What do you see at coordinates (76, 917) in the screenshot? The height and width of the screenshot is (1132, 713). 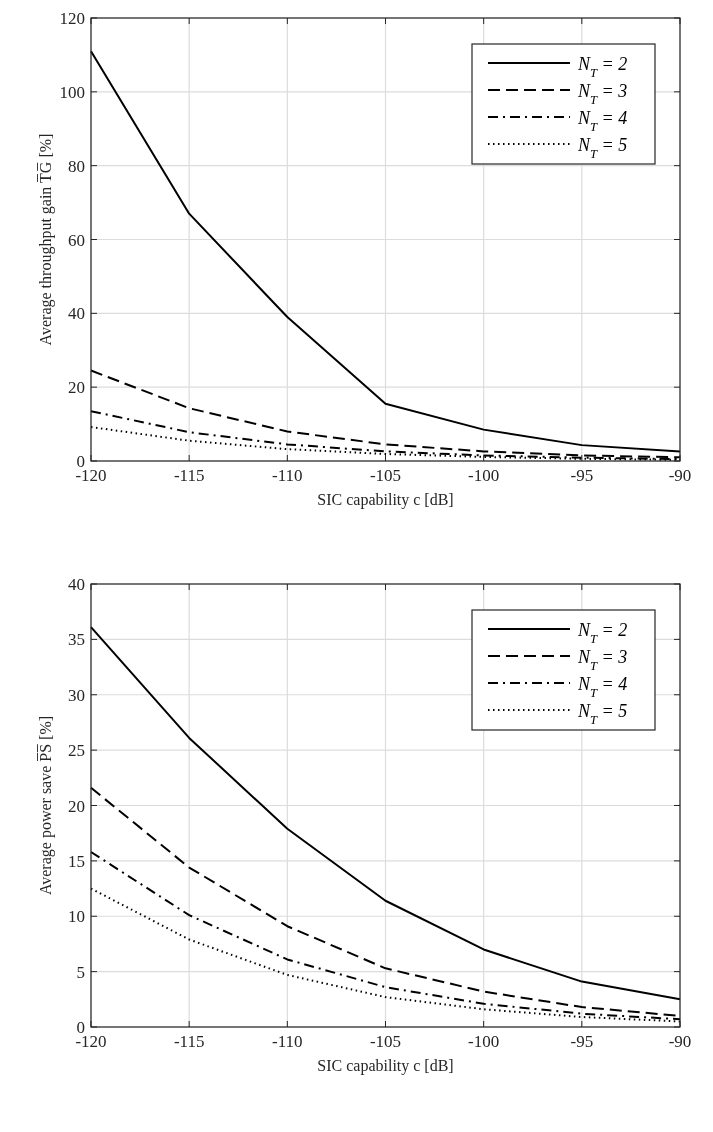 I see `y-tick-label: 10` at bounding box center [76, 917].